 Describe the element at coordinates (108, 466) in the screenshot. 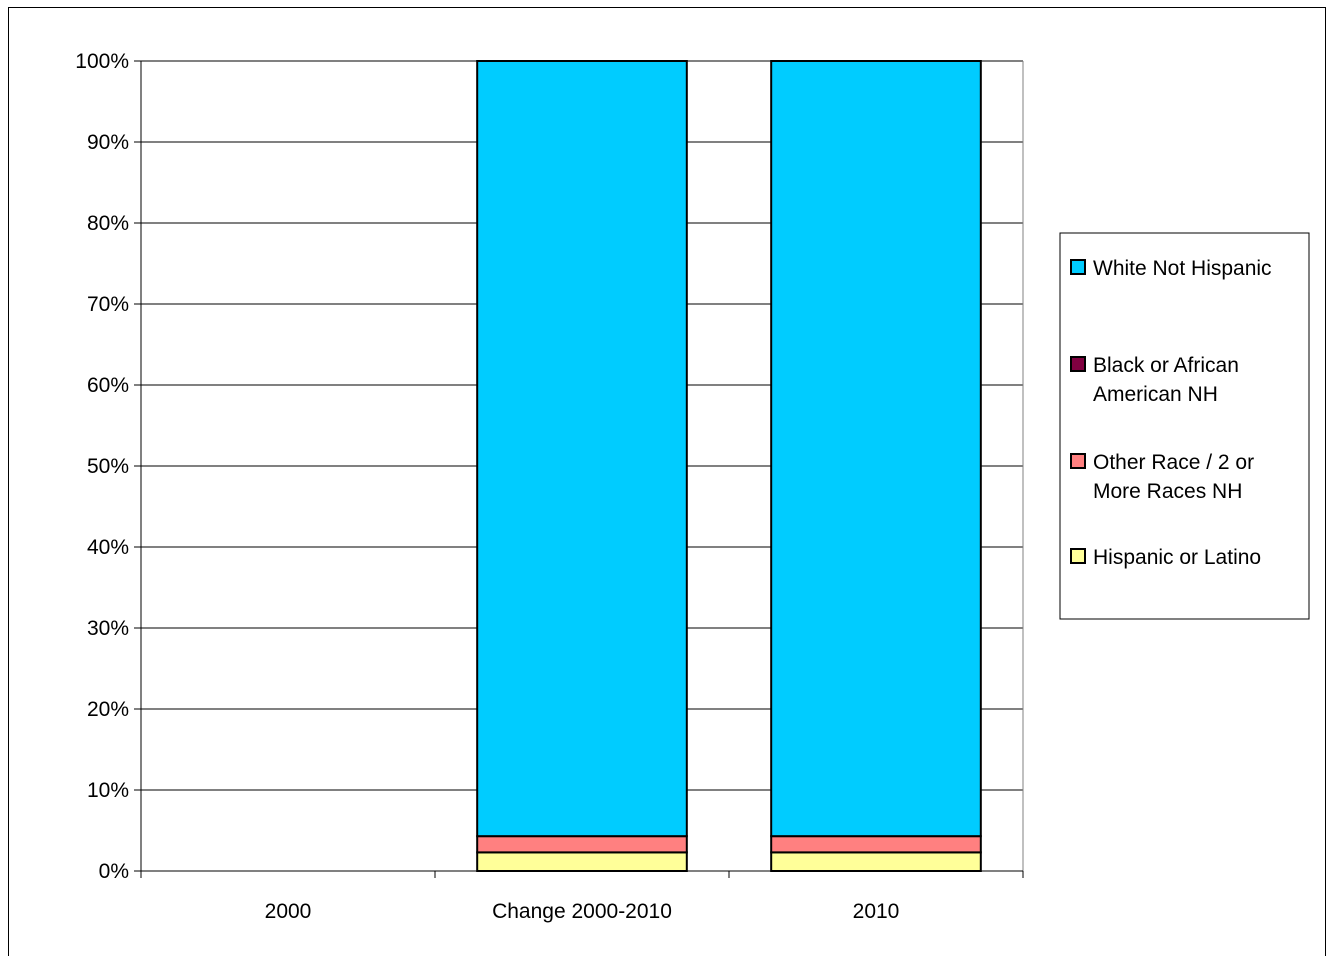

I see `y-tick-label: 50%` at that location.